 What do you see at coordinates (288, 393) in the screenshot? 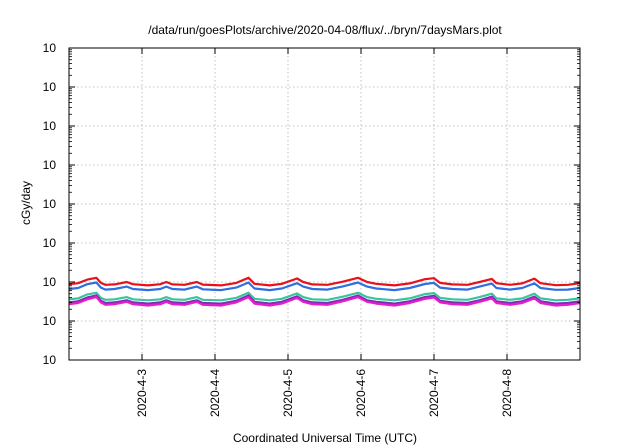
I see `x-tick-label: 2020-4-5` at bounding box center [288, 393].